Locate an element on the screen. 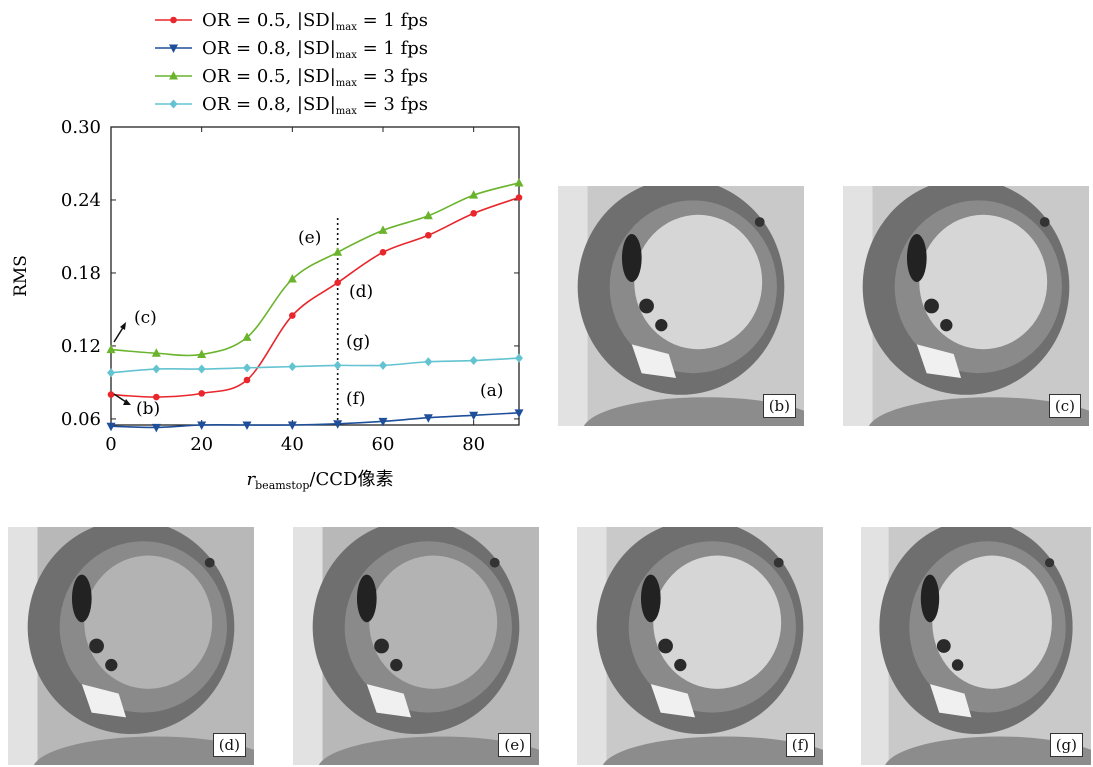 The image size is (1093, 767). image-panel-e: (e) is located at coordinates (416, 646).